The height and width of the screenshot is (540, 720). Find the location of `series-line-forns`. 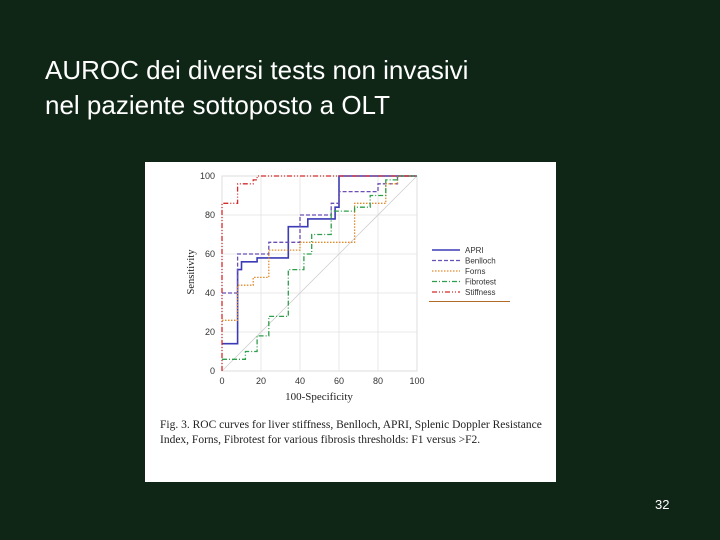

series-line-forns is located at coordinates (319, 248).